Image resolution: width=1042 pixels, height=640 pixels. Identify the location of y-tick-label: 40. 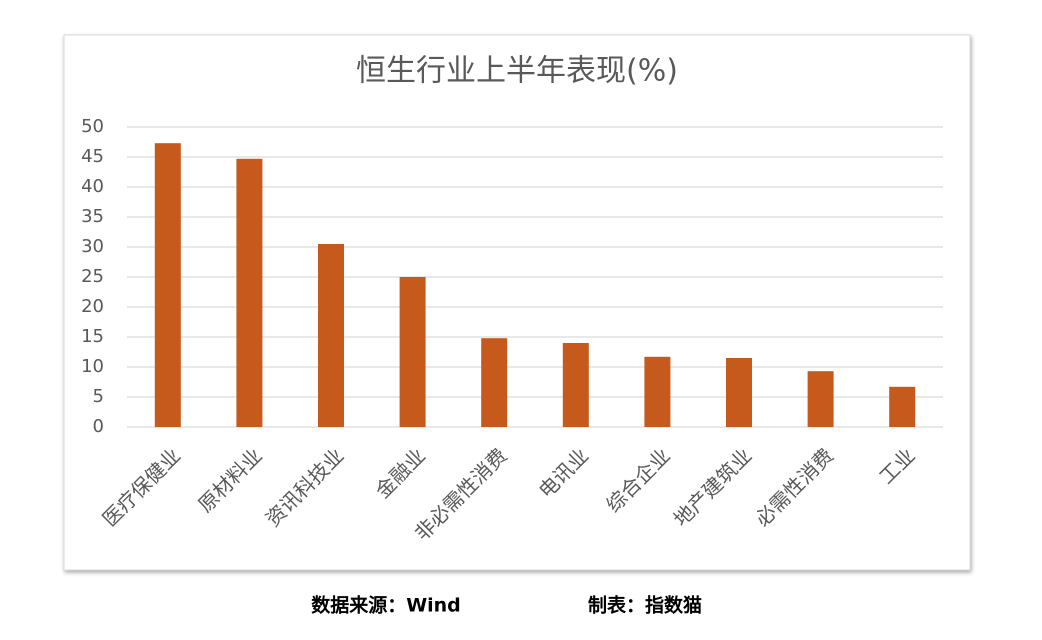
(92, 186).